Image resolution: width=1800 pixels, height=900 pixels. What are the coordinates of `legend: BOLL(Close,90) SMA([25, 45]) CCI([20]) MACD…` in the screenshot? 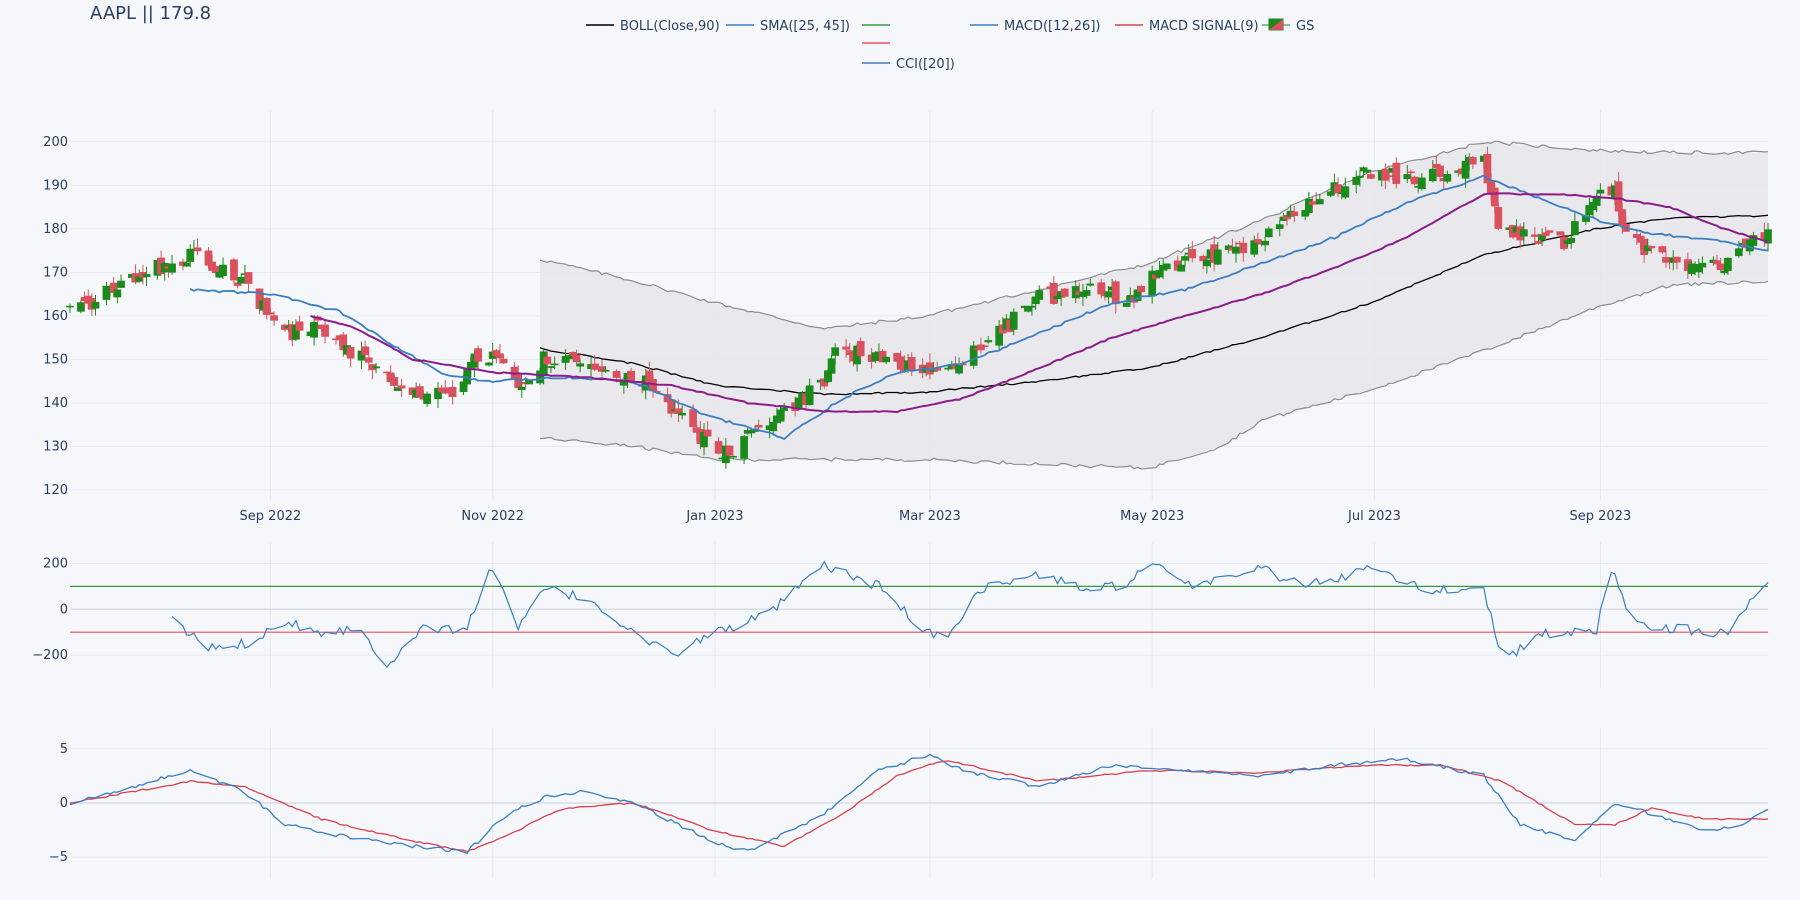 It's located at (950, 45).